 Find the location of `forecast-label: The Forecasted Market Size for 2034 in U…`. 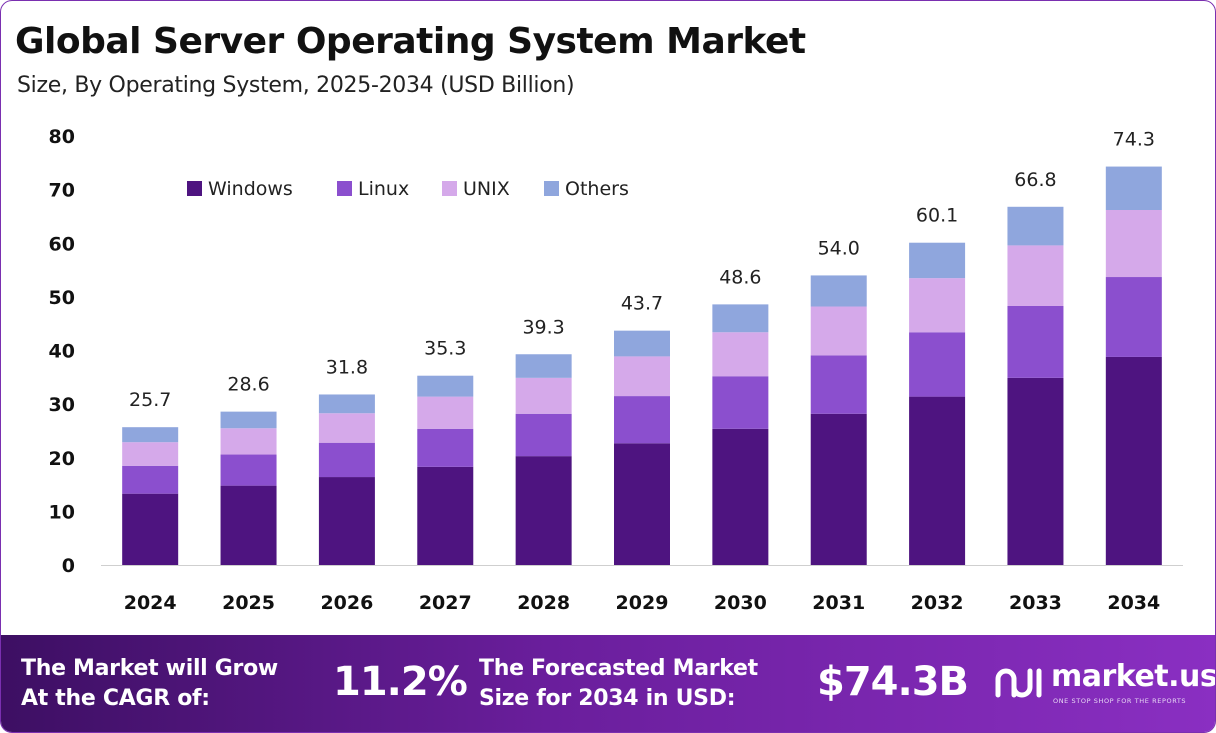

forecast-label: The Forecasted Market Size for 2034 in U… is located at coordinates (618, 684).